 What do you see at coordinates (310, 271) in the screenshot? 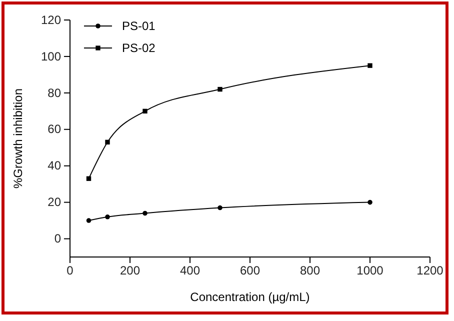
I see `x-tick-label: 800` at bounding box center [310, 271].